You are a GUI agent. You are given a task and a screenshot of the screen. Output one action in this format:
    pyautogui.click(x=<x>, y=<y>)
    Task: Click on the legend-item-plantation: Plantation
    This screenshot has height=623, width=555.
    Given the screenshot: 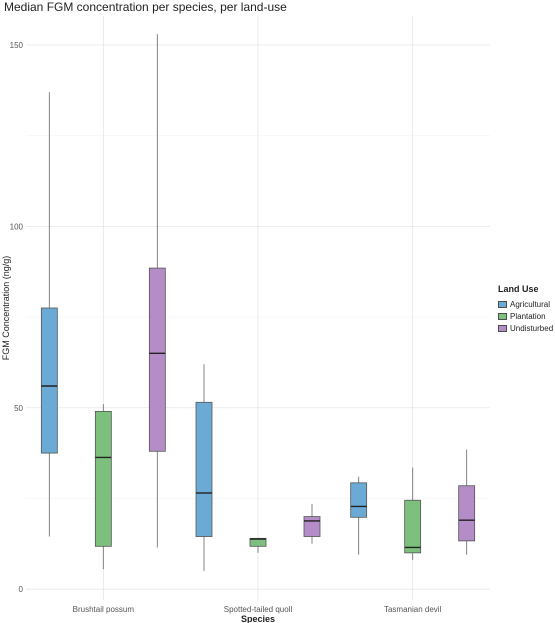 What is the action you would take?
    pyautogui.click(x=525, y=316)
    